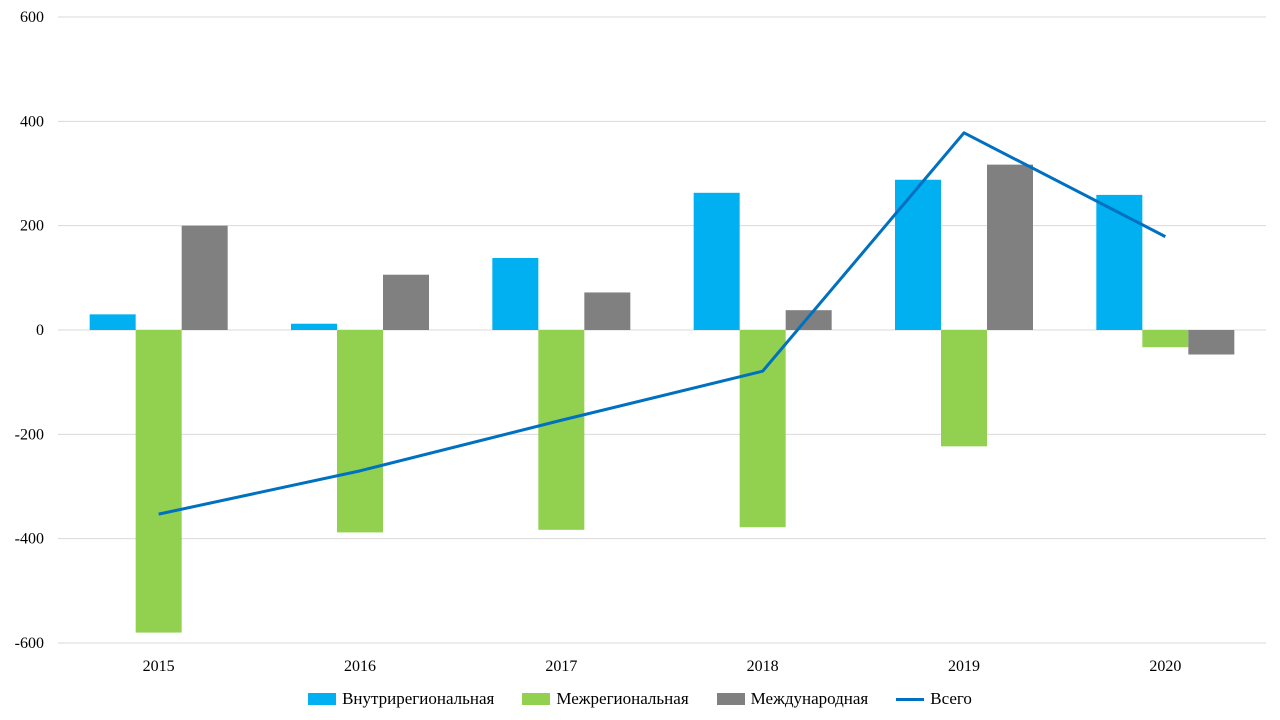  Describe the element at coordinates (1165, 666) in the screenshot. I see `x-tick-label: 2020` at that location.